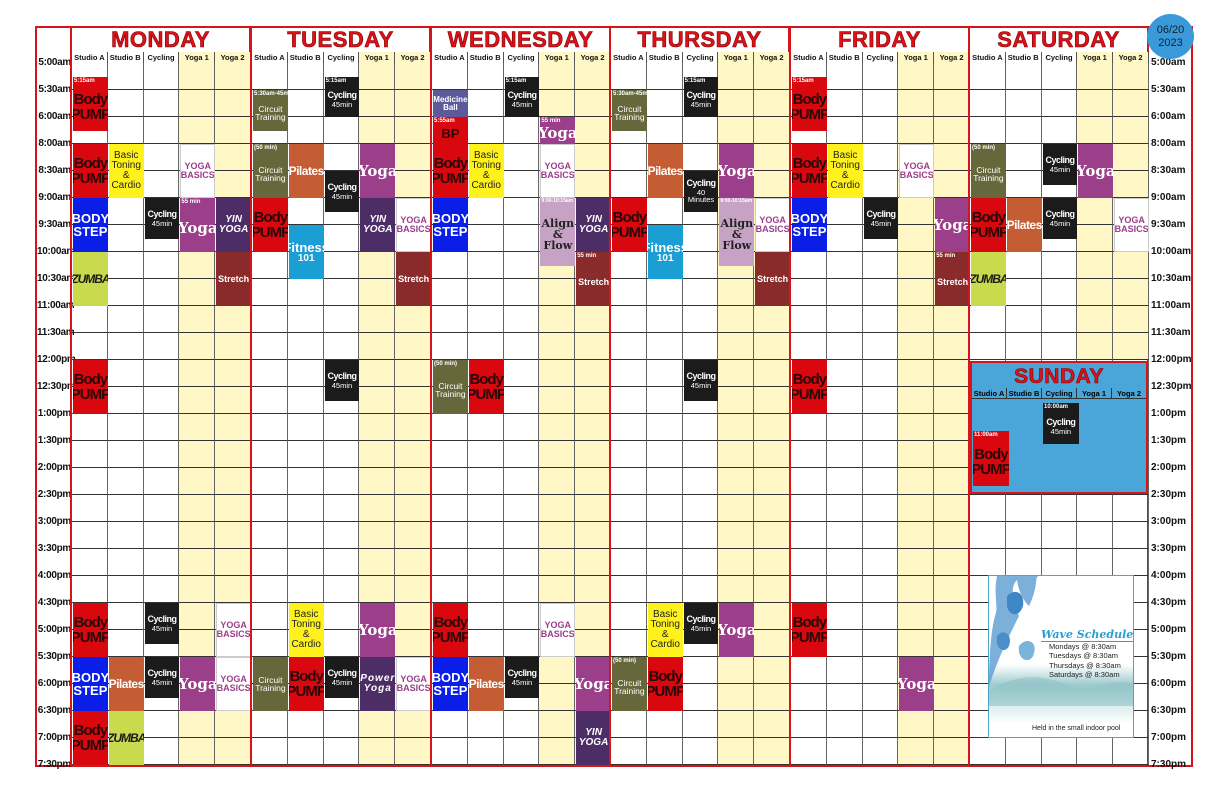 The width and height of the screenshot is (1224, 792). What do you see at coordinates (270, 684) in the screenshot?
I see `class-block-circuit: Circuit Training` at bounding box center [270, 684].